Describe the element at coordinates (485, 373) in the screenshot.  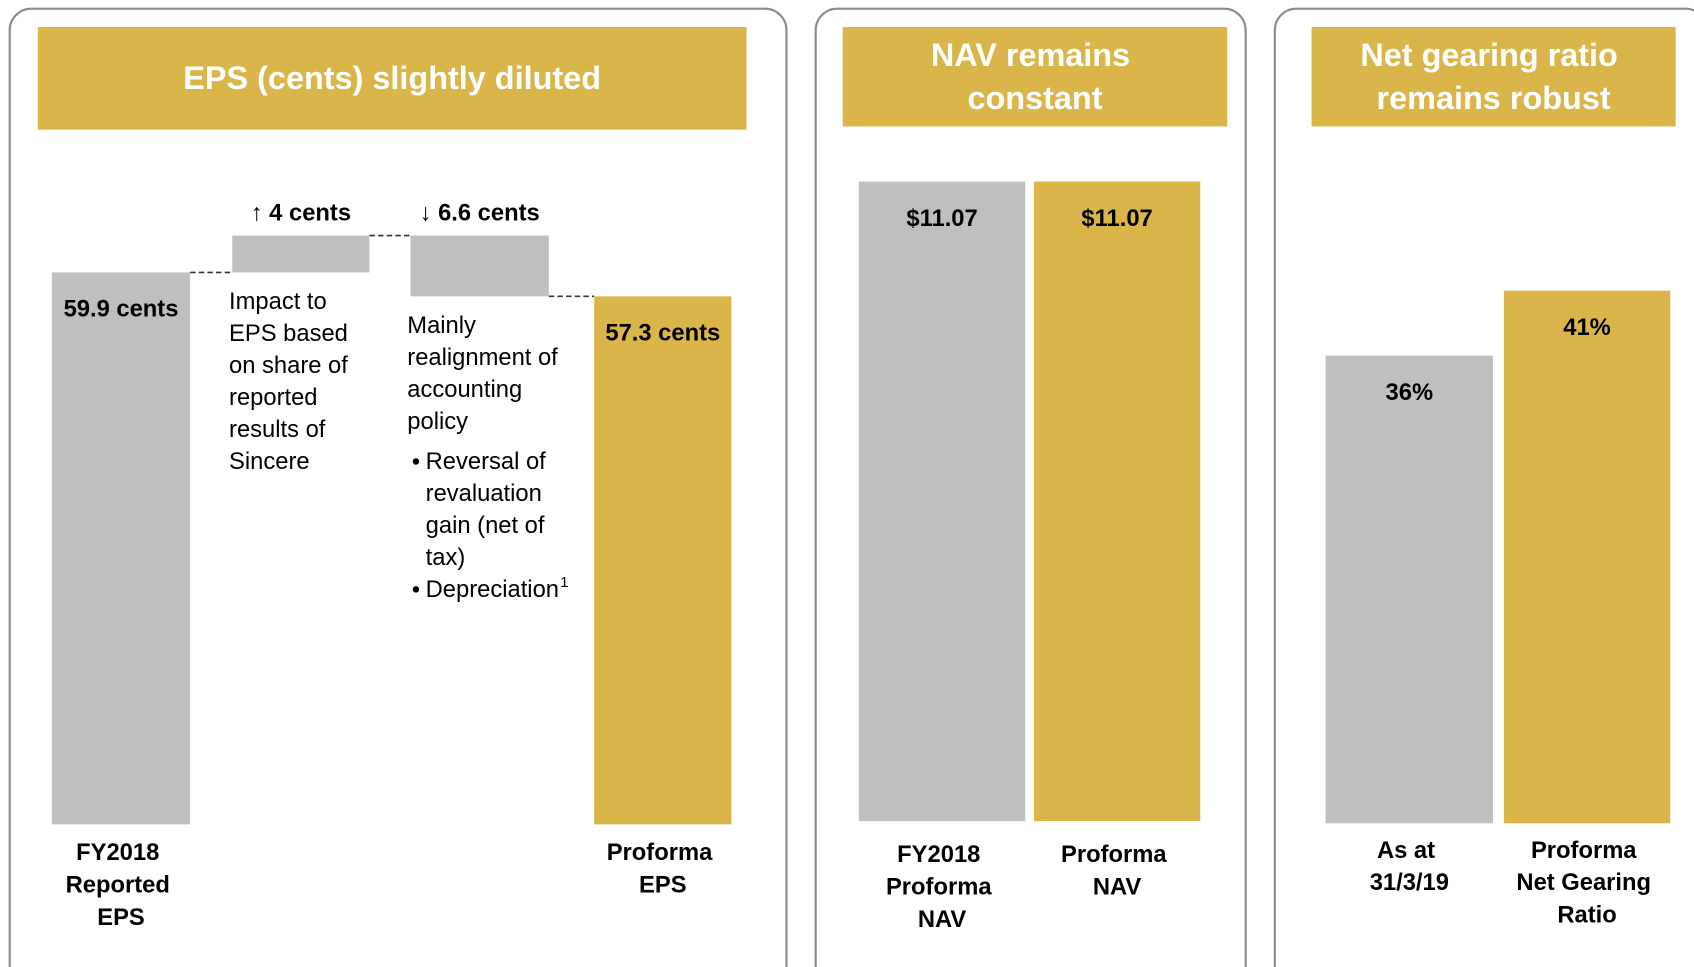
I see `annotation: Mainly realignment of accounting policy` at that location.